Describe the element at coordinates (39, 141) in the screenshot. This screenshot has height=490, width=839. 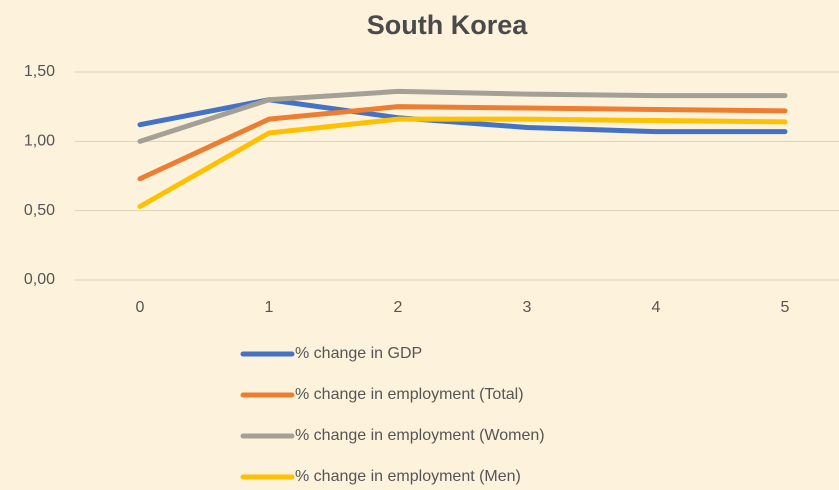
I see `y-tick-label: 1,00` at that location.